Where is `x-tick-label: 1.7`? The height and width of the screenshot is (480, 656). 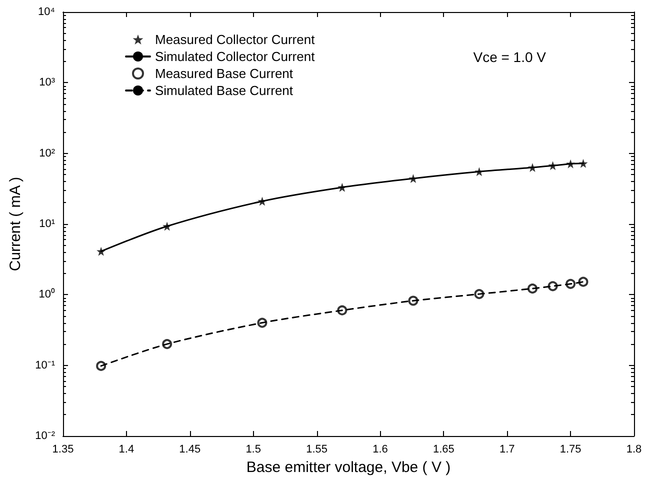 x-tick-label: 1.7 is located at coordinates (507, 450).